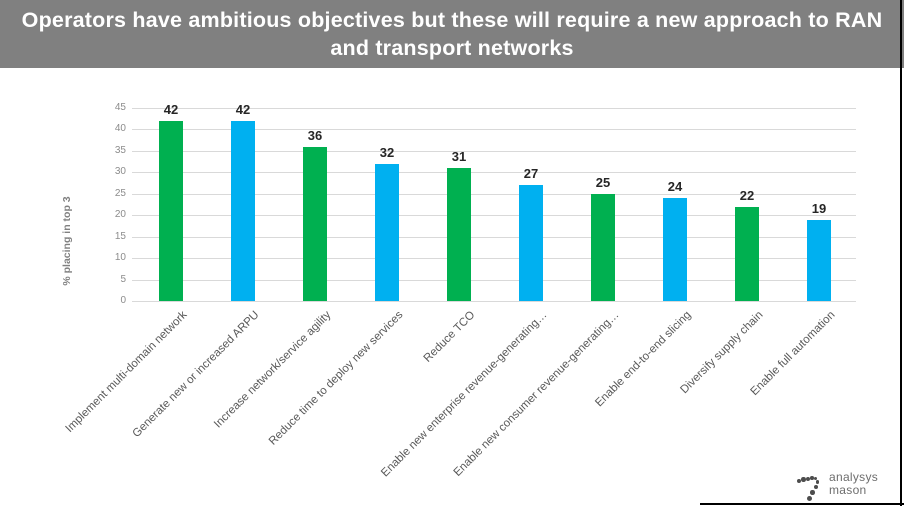 Image resolution: width=904 pixels, height=506 pixels. What do you see at coordinates (120, 236) in the screenshot?
I see `y-axis-tick-label: 15` at bounding box center [120, 236].